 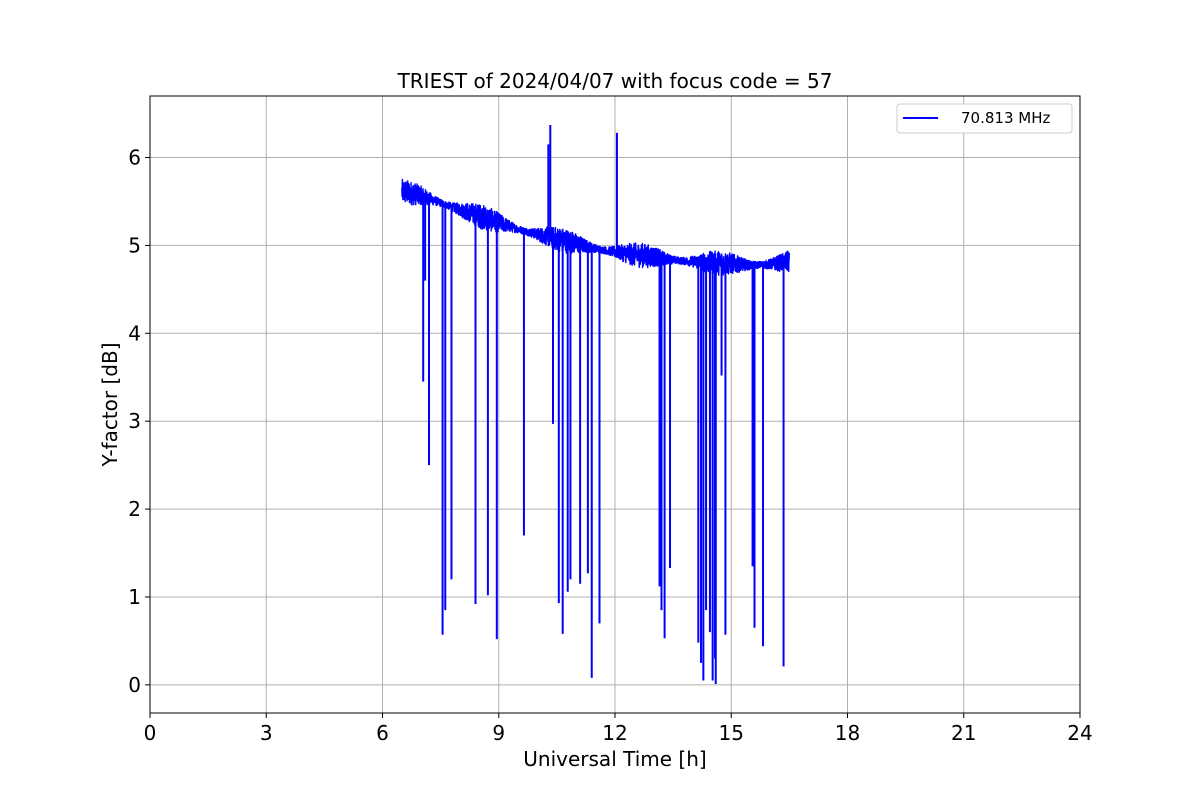 What do you see at coordinates (134, 597) in the screenshot?
I see `y-tick-label: 1` at bounding box center [134, 597].